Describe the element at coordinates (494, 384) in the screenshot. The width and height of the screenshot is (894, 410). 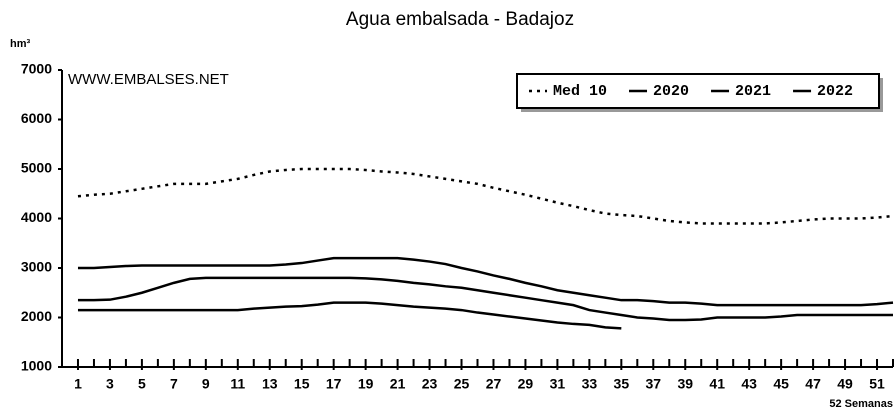
I see `x-tick-label: 27` at that location.